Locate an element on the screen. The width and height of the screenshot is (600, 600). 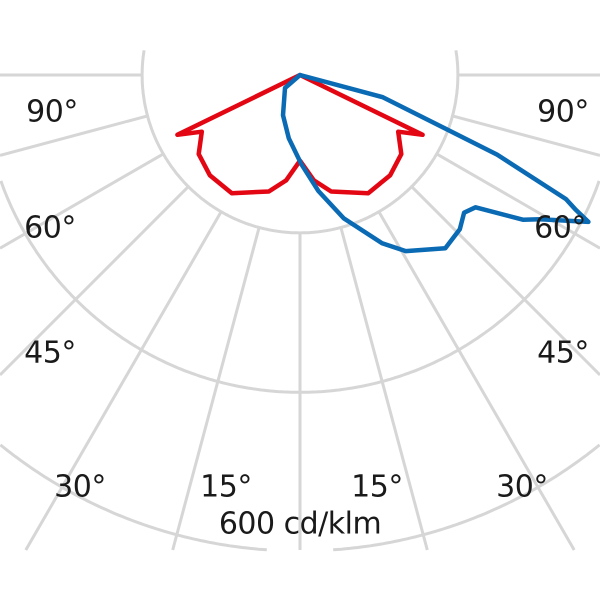
angle-label-left-90: 90° is located at coordinates (52, 112).